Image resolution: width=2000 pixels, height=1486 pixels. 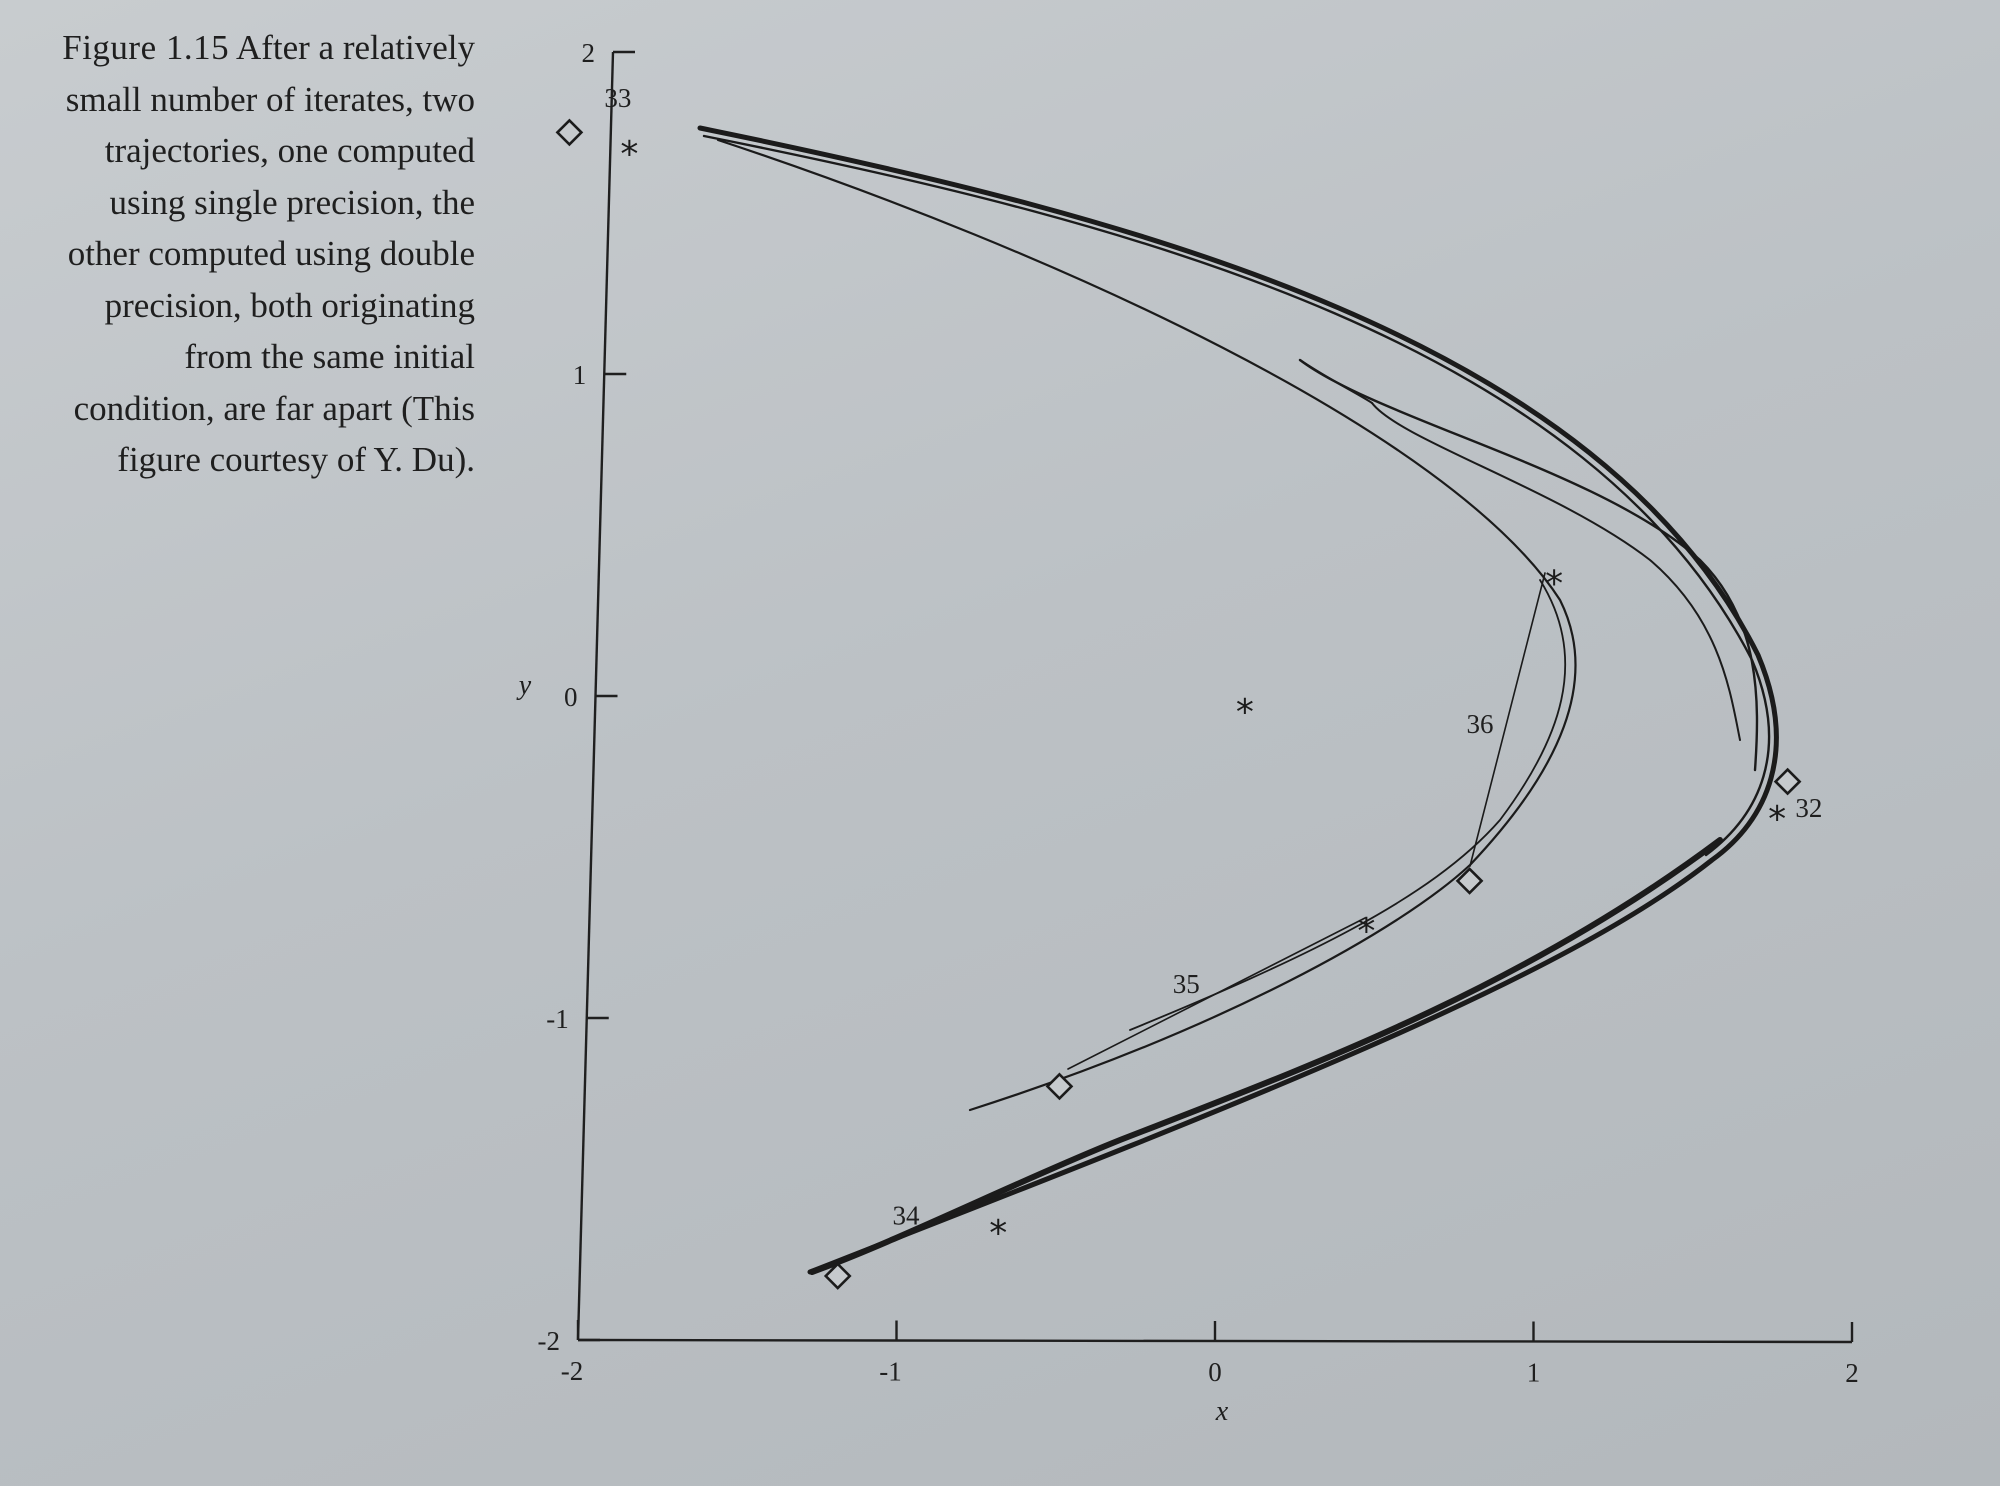 What do you see at coordinates (1186, 984) in the screenshot?
I see `iterate-label-35: 35` at bounding box center [1186, 984].